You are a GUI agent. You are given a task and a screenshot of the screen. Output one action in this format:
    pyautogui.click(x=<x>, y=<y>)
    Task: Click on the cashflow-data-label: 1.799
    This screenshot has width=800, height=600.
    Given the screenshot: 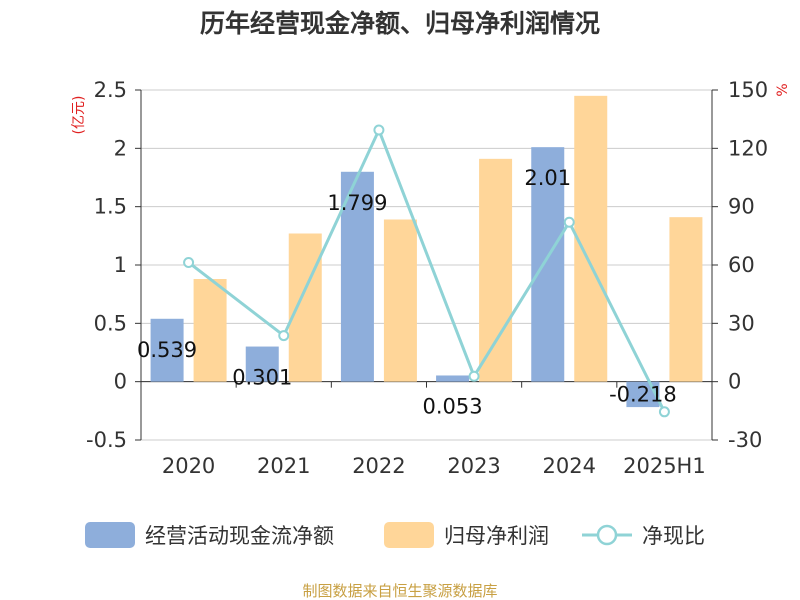 What is the action you would take?
    pyautogui.click(x=357, y=203)
    